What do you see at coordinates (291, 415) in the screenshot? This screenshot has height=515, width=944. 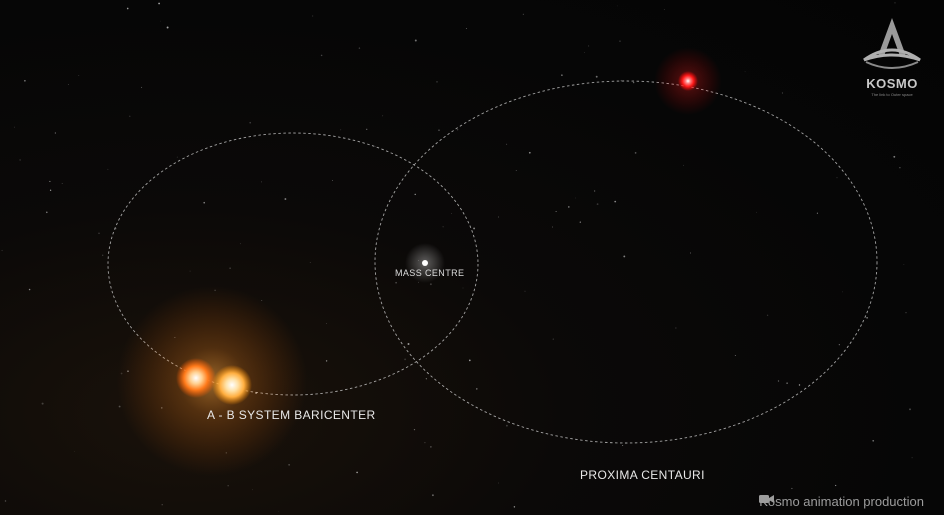 I see `ab-barycenter-label: A - B SYSTEM BARICENTER` at bounding box center [291, 415].